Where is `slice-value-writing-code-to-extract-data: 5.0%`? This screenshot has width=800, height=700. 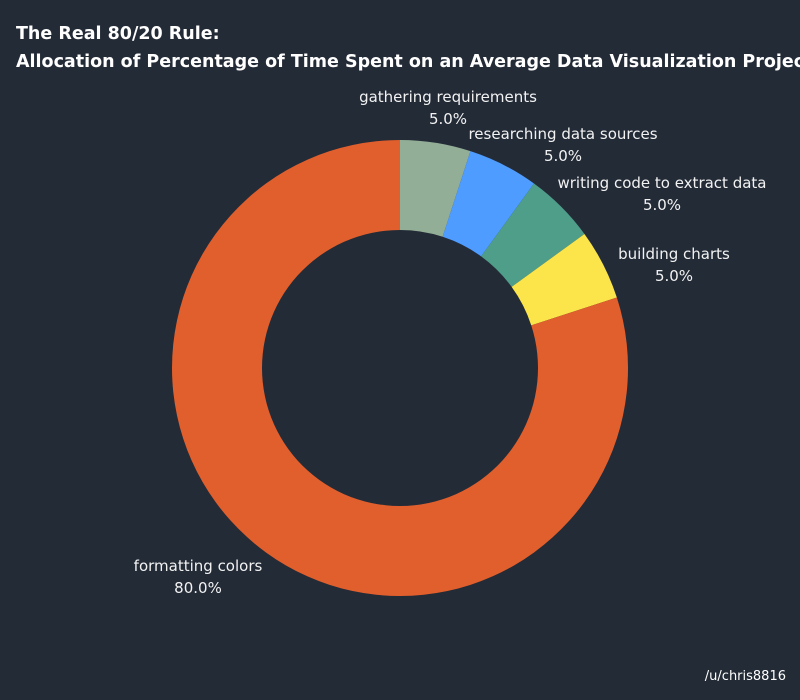 slice-value-writing-code-to-extract-data: 5.0% is located at coordinates (662, 205).